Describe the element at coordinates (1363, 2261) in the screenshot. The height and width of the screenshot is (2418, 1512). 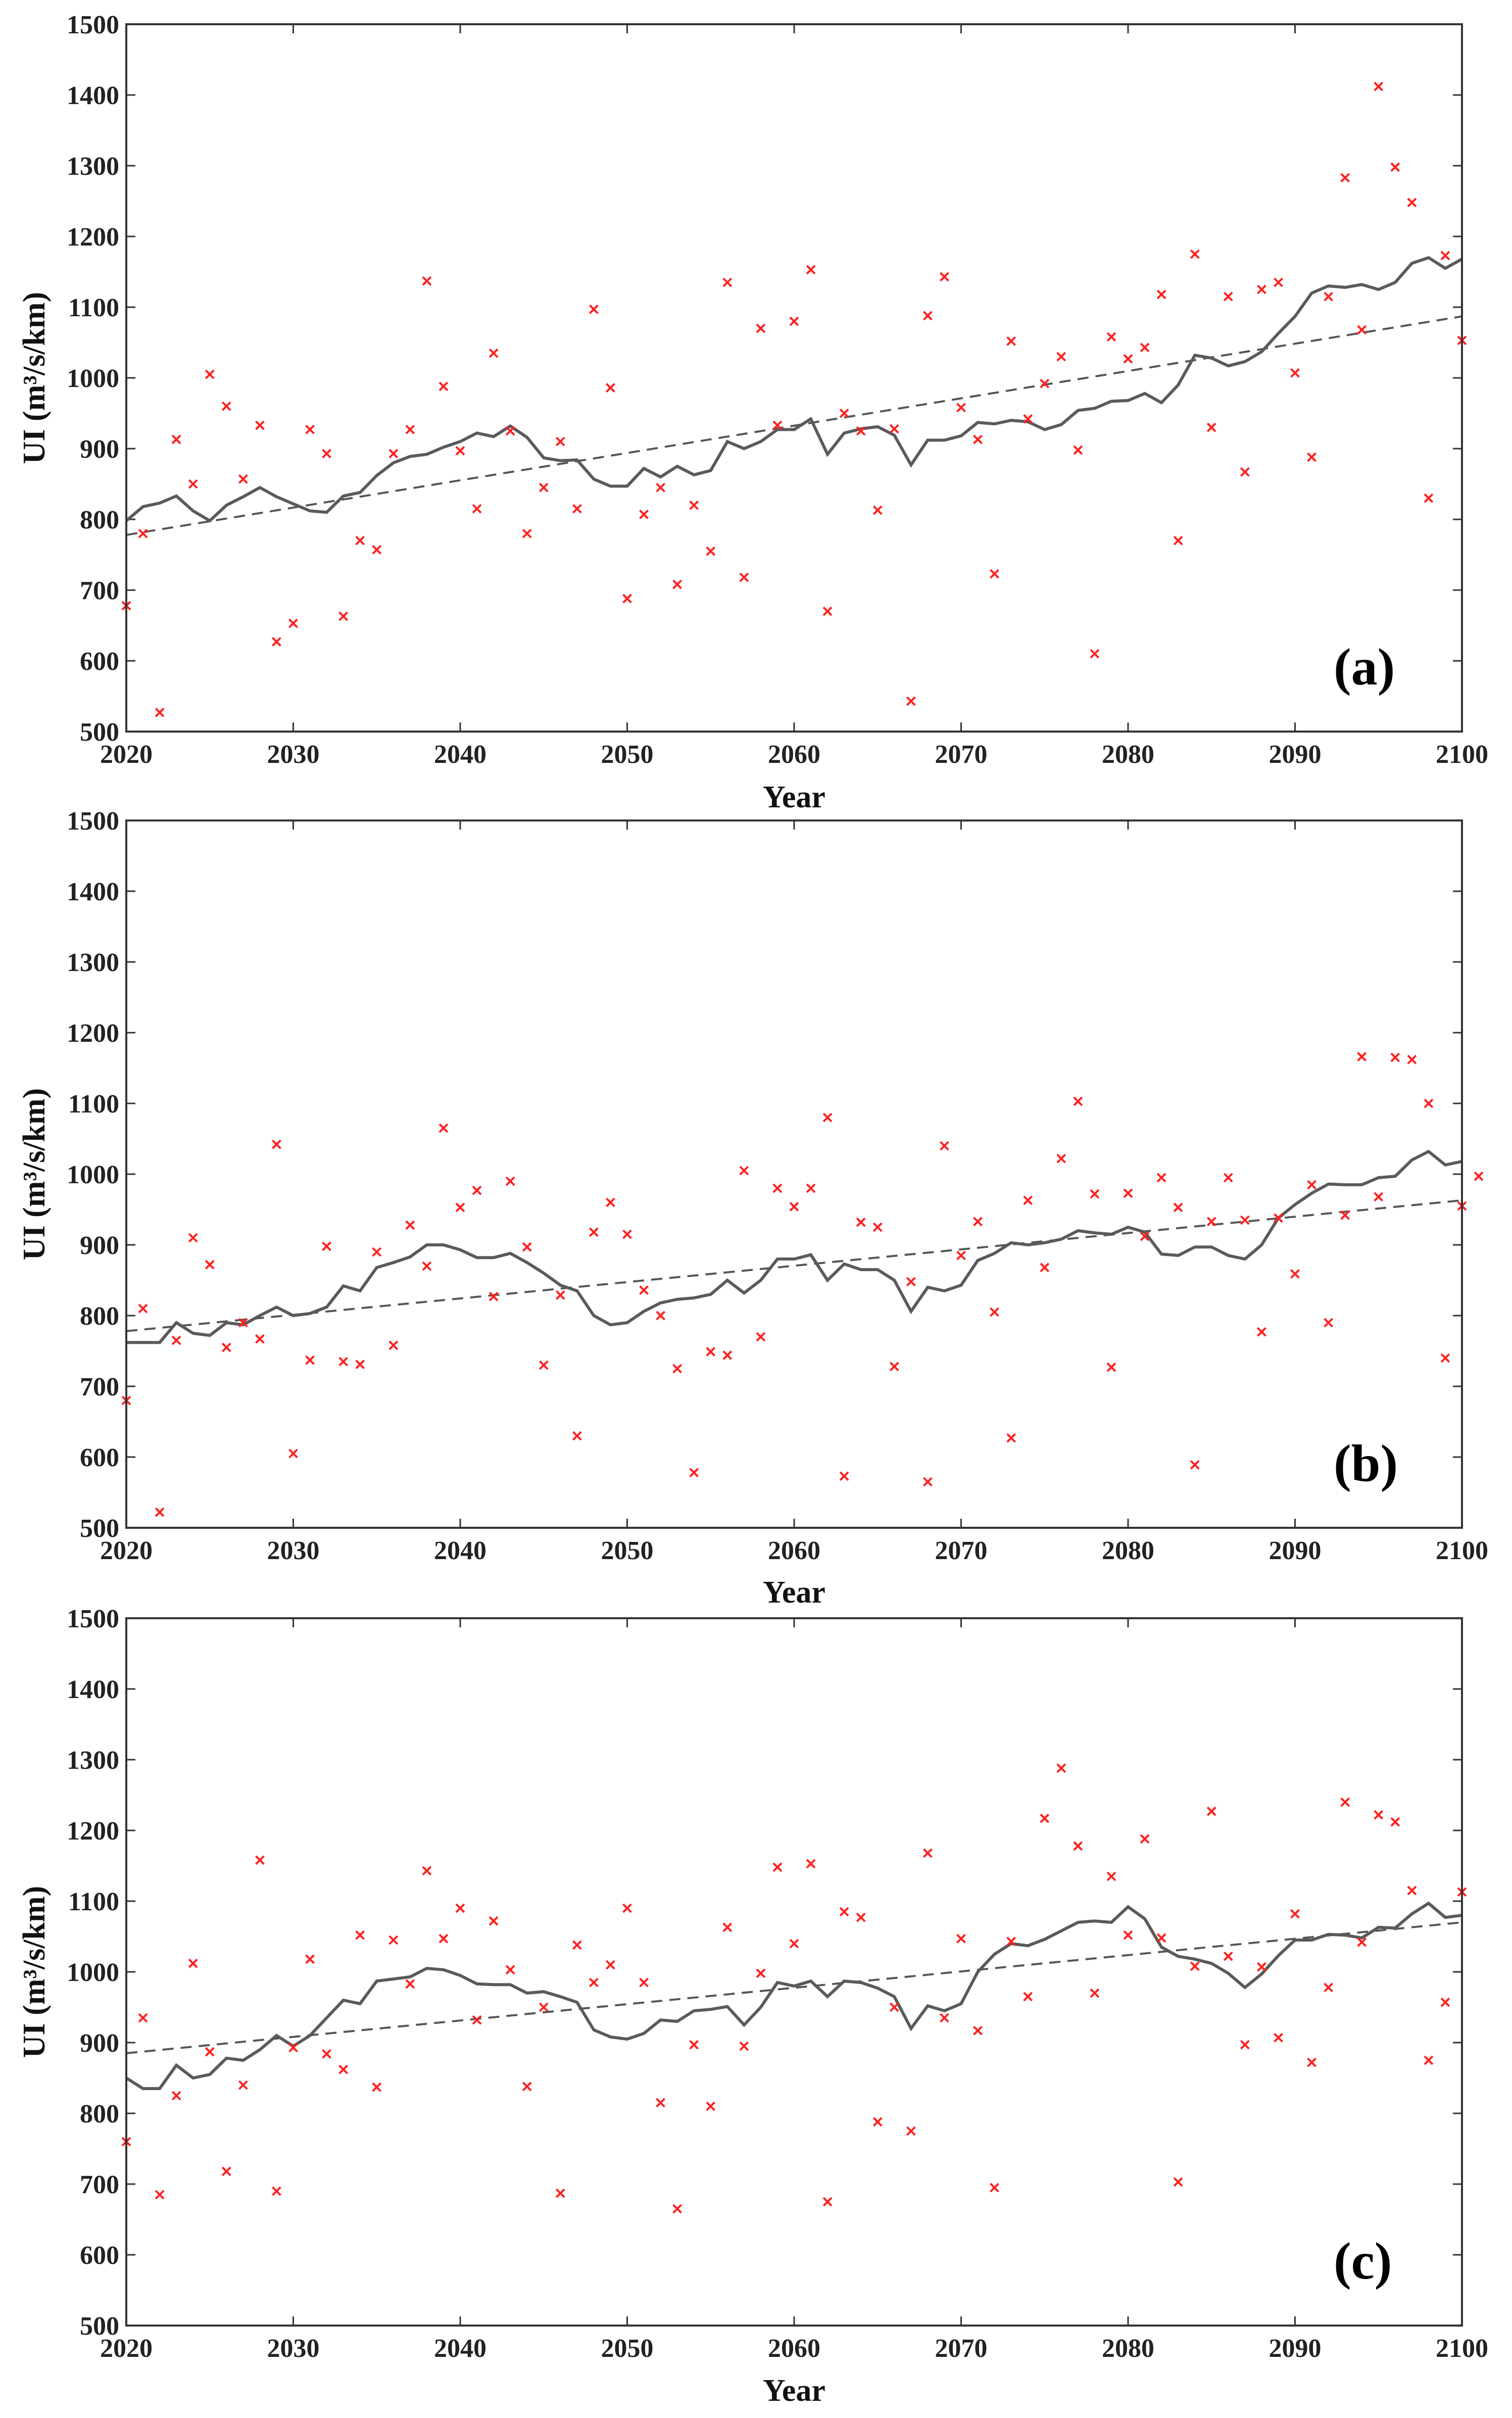
I see `panel-c-label: (c)` at that location.